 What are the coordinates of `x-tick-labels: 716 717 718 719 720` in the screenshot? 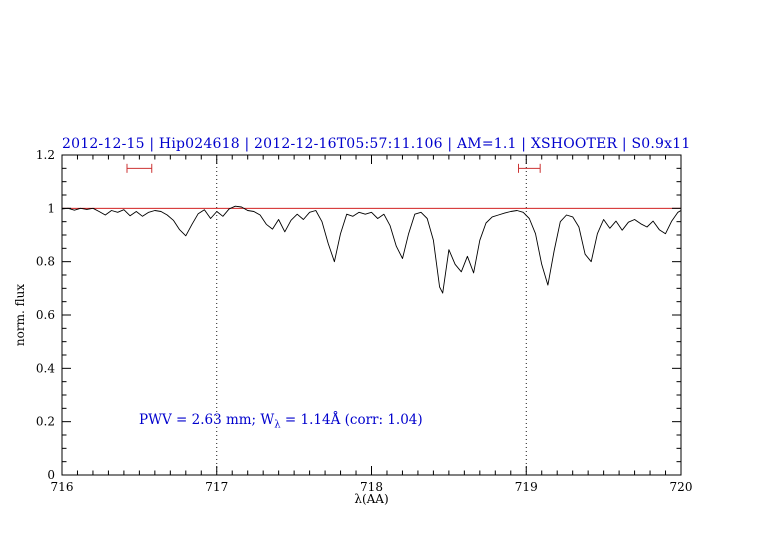 It's located at (372, 487).